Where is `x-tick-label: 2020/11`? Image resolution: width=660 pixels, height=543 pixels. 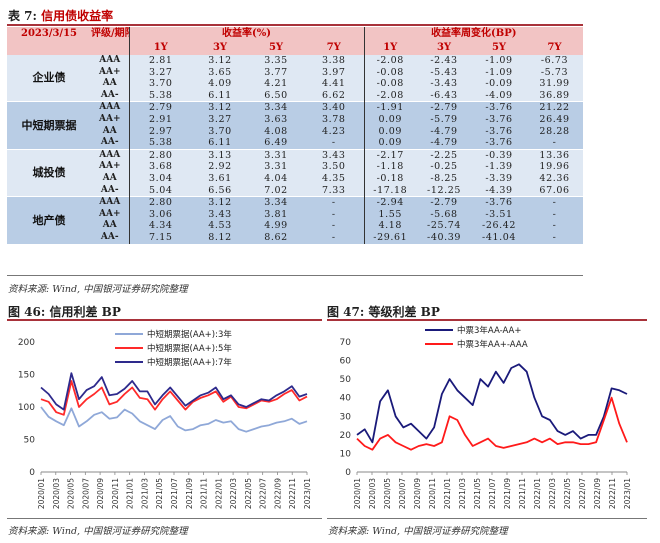 x-tick-label: 2020/11 is located at coordinates (432, 493).